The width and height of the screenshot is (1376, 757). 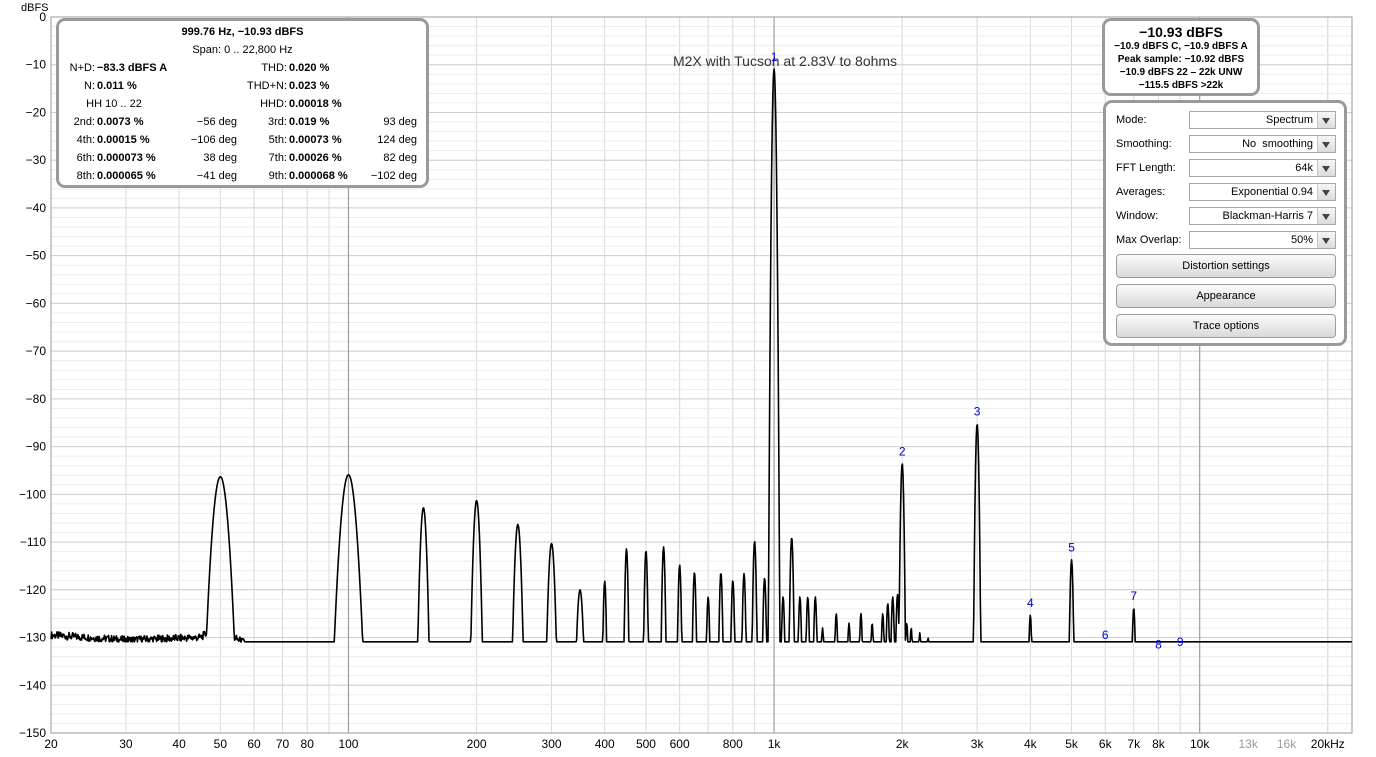 What do you see at coordinates (902, 451) in the screenshot?
I see `harmonic-marker: 2` at bounding box center [902, 451].